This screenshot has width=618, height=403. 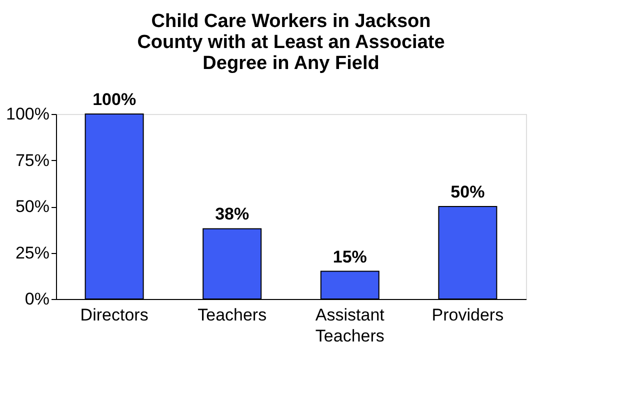 What do you see at coordinates (468, 315) in the screenshot?
I see `x-tick-label: Providers` at bounding box center [468, 315].